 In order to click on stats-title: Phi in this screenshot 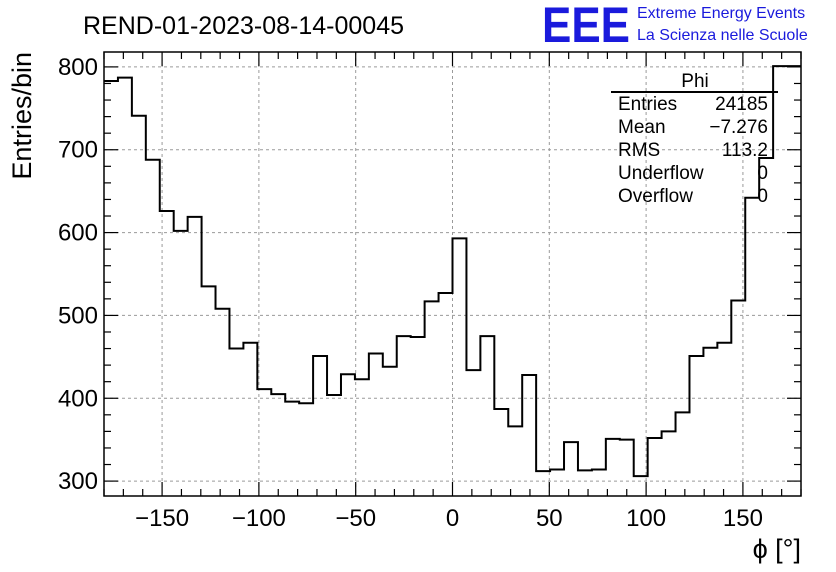, I will do `click(694, 81)`.